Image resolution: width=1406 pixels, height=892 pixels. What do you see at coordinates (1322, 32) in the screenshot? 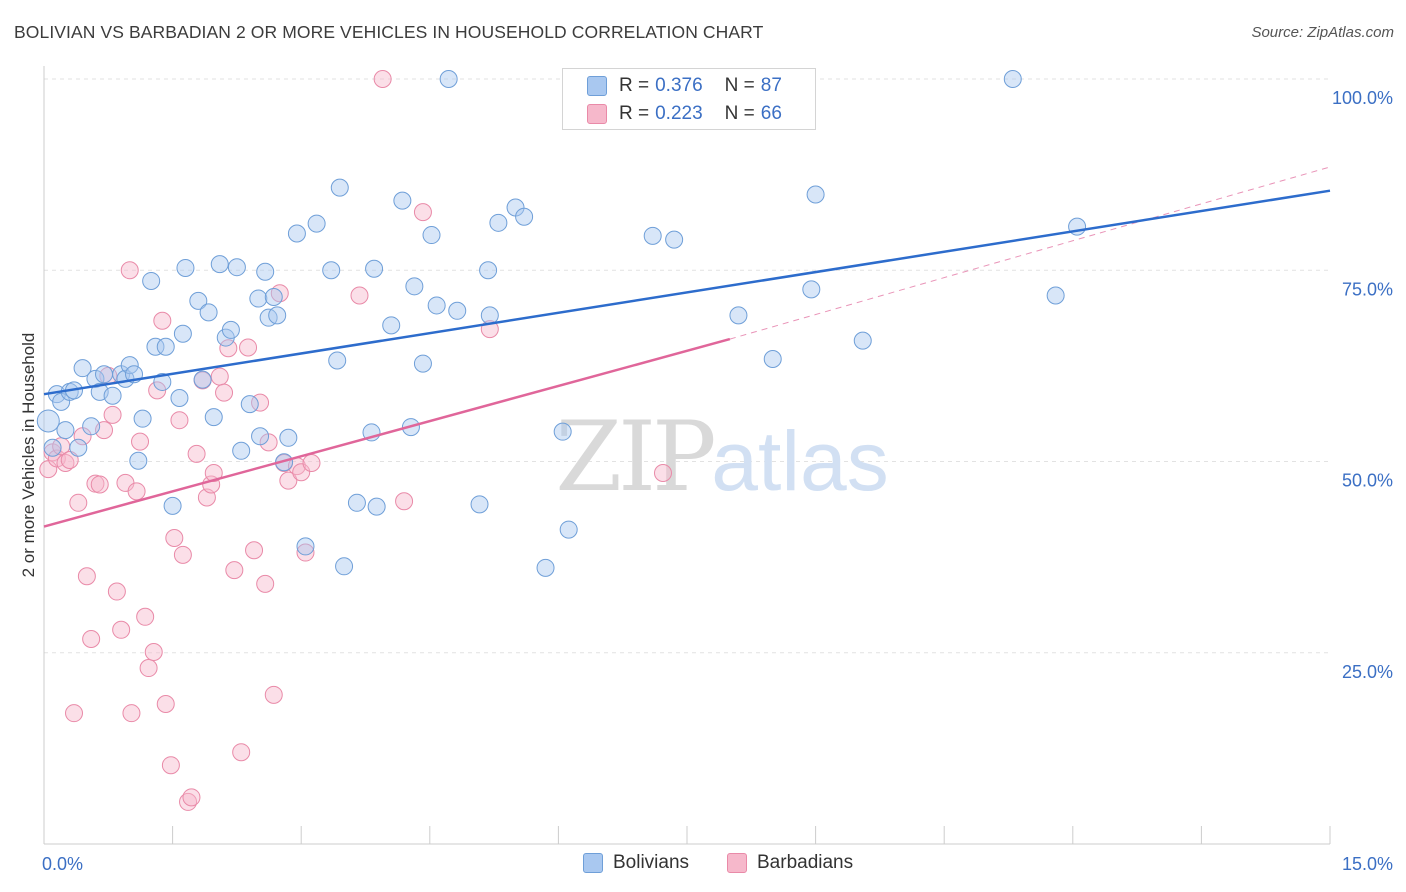
I see `source-label: Source: ZipAtlas.com` at bounding box center [1322, 32].